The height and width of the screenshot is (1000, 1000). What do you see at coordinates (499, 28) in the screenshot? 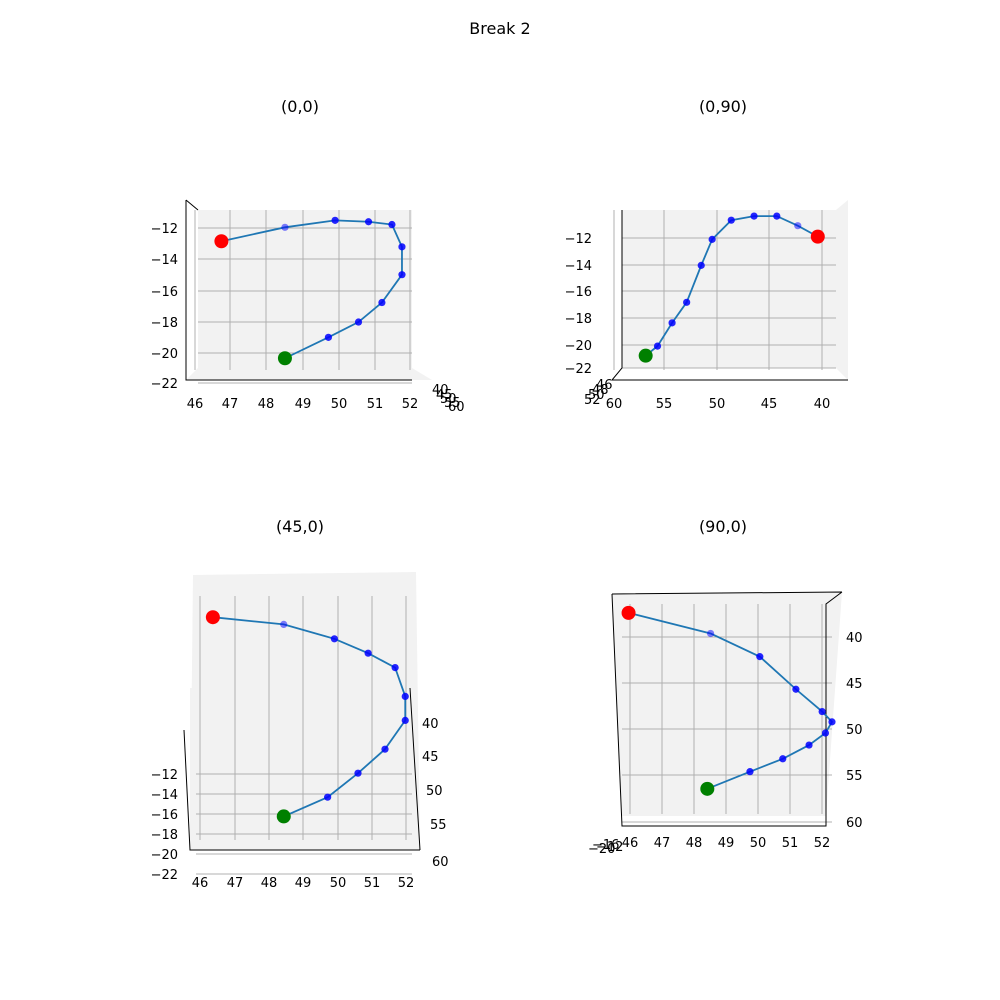
I see `figure-title: Break 2` at bounding box center [499, 28].